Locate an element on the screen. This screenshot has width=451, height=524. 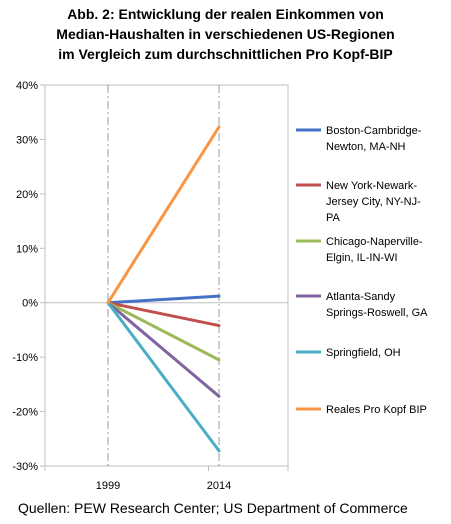
legend-label-0: Boston-Cambridge- is located at coordinates (374, 131).